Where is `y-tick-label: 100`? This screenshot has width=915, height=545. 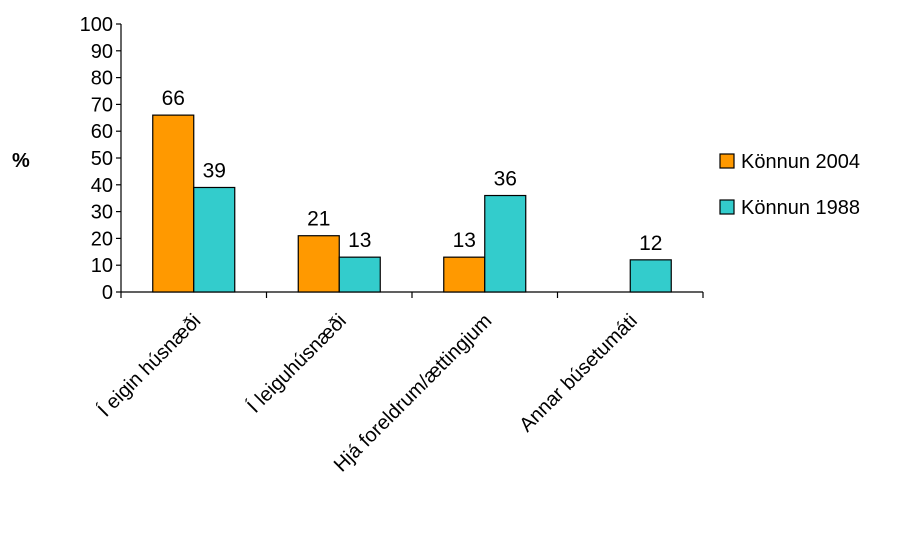
y-tick-label: 100 is located at coordinates (96, 25).